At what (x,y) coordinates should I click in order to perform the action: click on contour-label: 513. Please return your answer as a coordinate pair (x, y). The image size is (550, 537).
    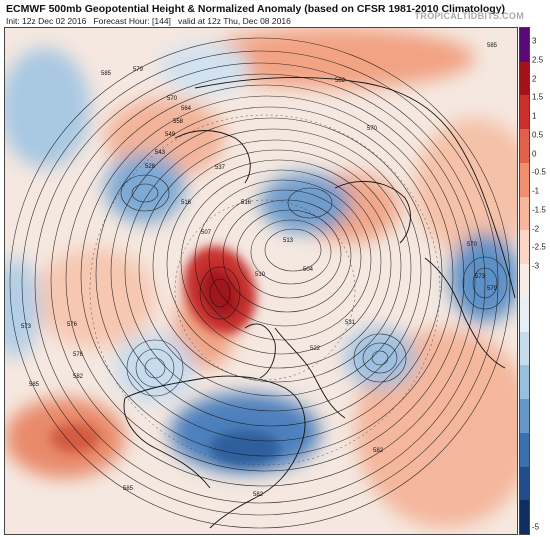
    Looking at the image, I should click on (288, 241).